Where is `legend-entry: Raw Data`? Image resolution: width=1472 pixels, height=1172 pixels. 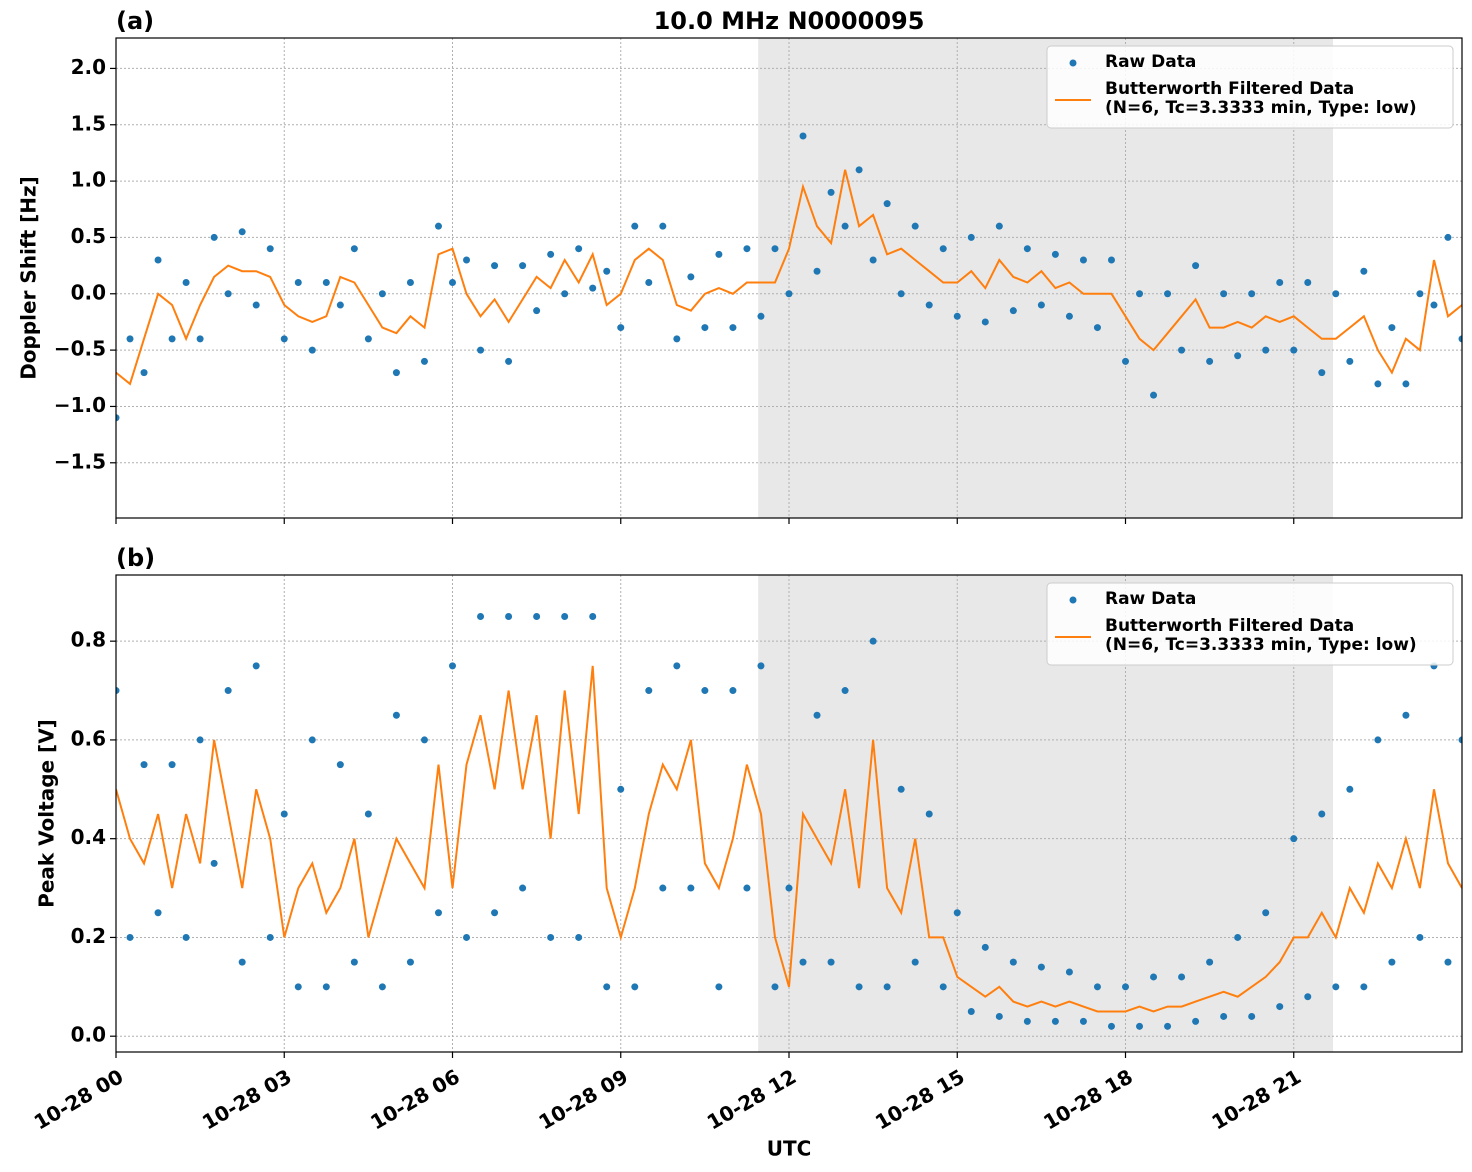
legend-entry: Raw Data is located at coordinates (1150, 599).